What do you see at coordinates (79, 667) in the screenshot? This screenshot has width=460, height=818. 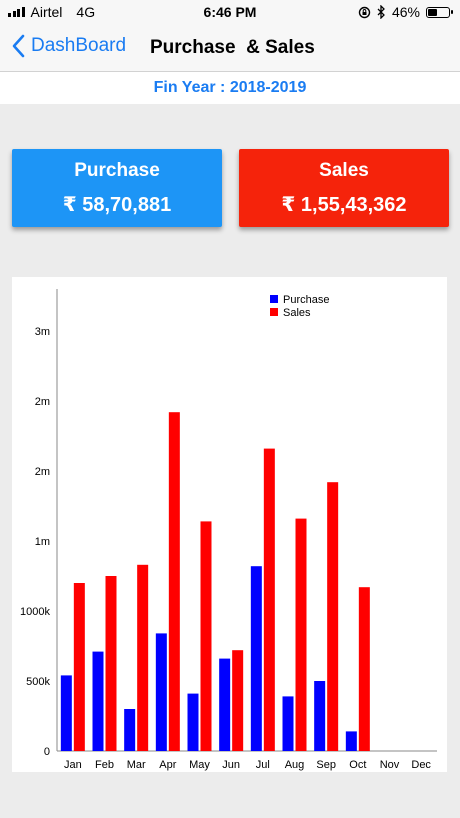 I see `sales-bar-jan` at bounding box center [79, 667].